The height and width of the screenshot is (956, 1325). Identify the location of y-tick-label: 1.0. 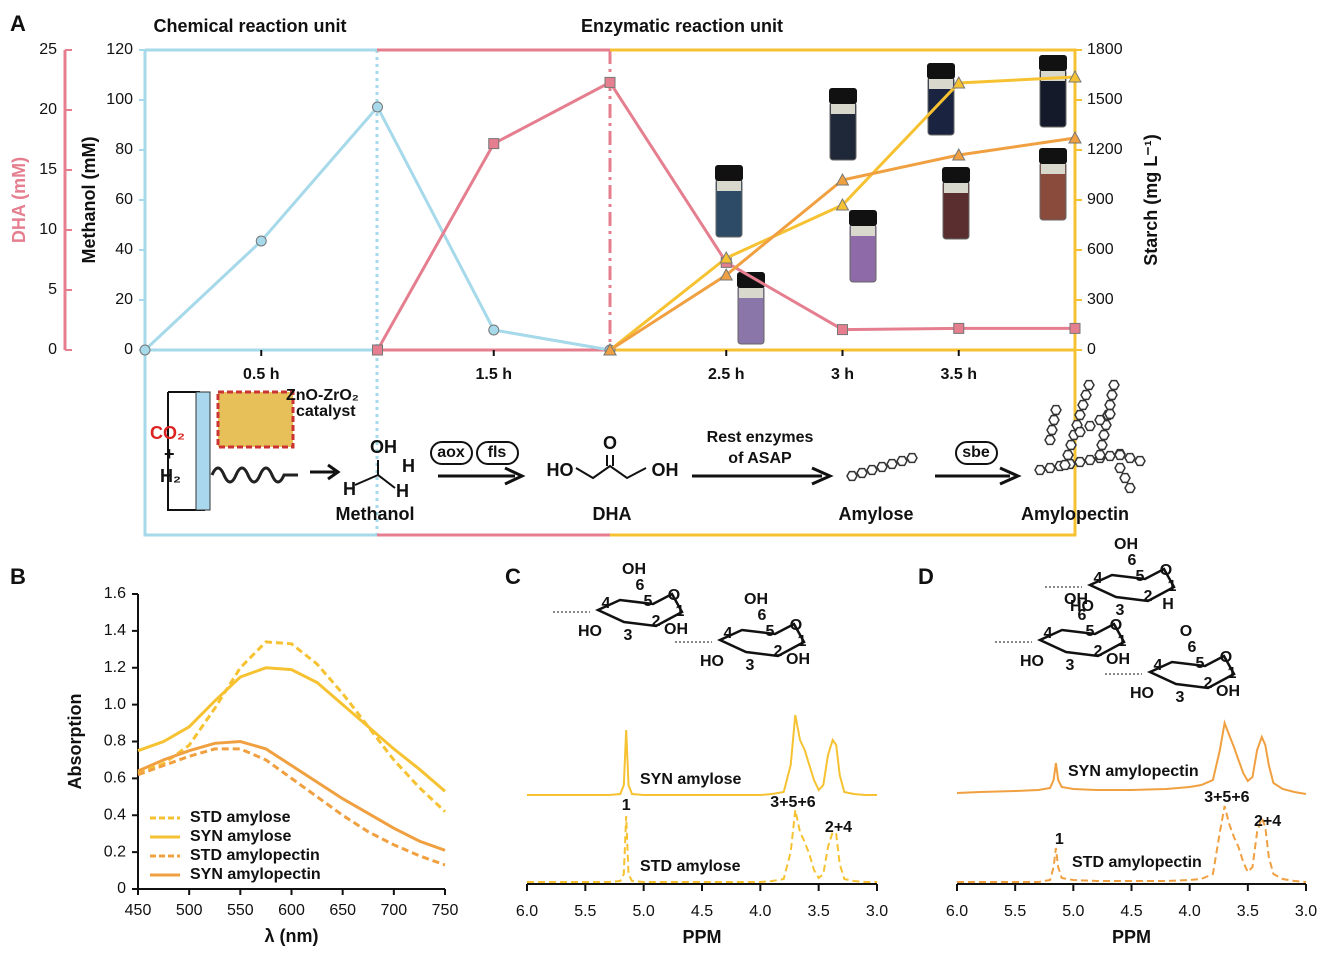
(115, 704).